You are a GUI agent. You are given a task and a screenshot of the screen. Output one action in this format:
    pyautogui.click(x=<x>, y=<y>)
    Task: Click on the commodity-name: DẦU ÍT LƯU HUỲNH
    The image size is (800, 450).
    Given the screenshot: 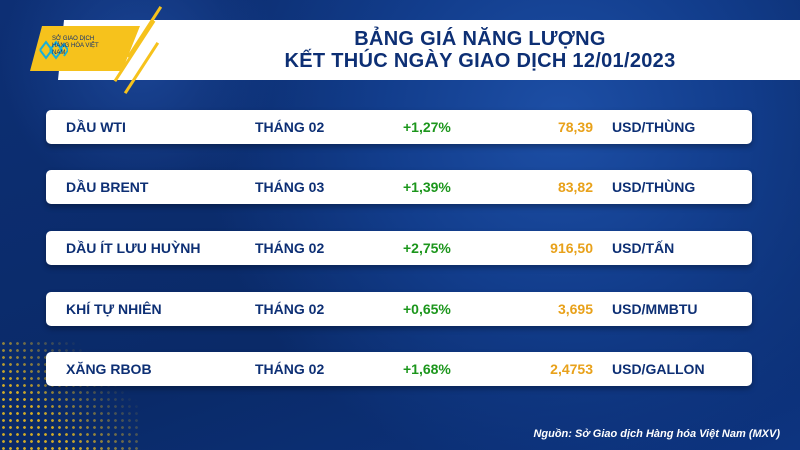 What is the action you would take?
    pyautogui.click(x=133, y=248)
    